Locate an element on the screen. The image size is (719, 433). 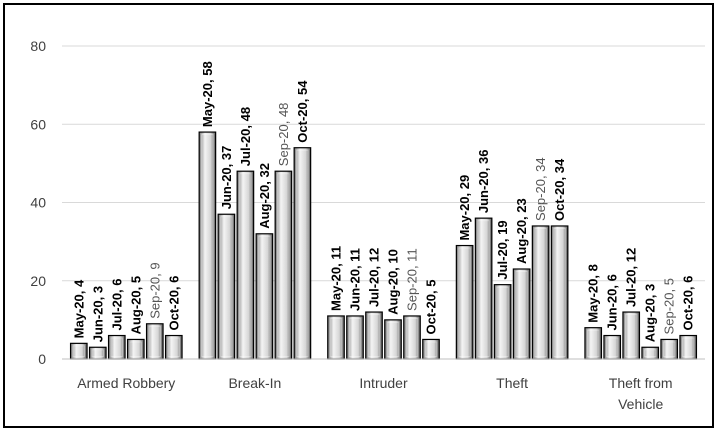
data-label: Sep-20, 9 is located at coordinates (154, 290).